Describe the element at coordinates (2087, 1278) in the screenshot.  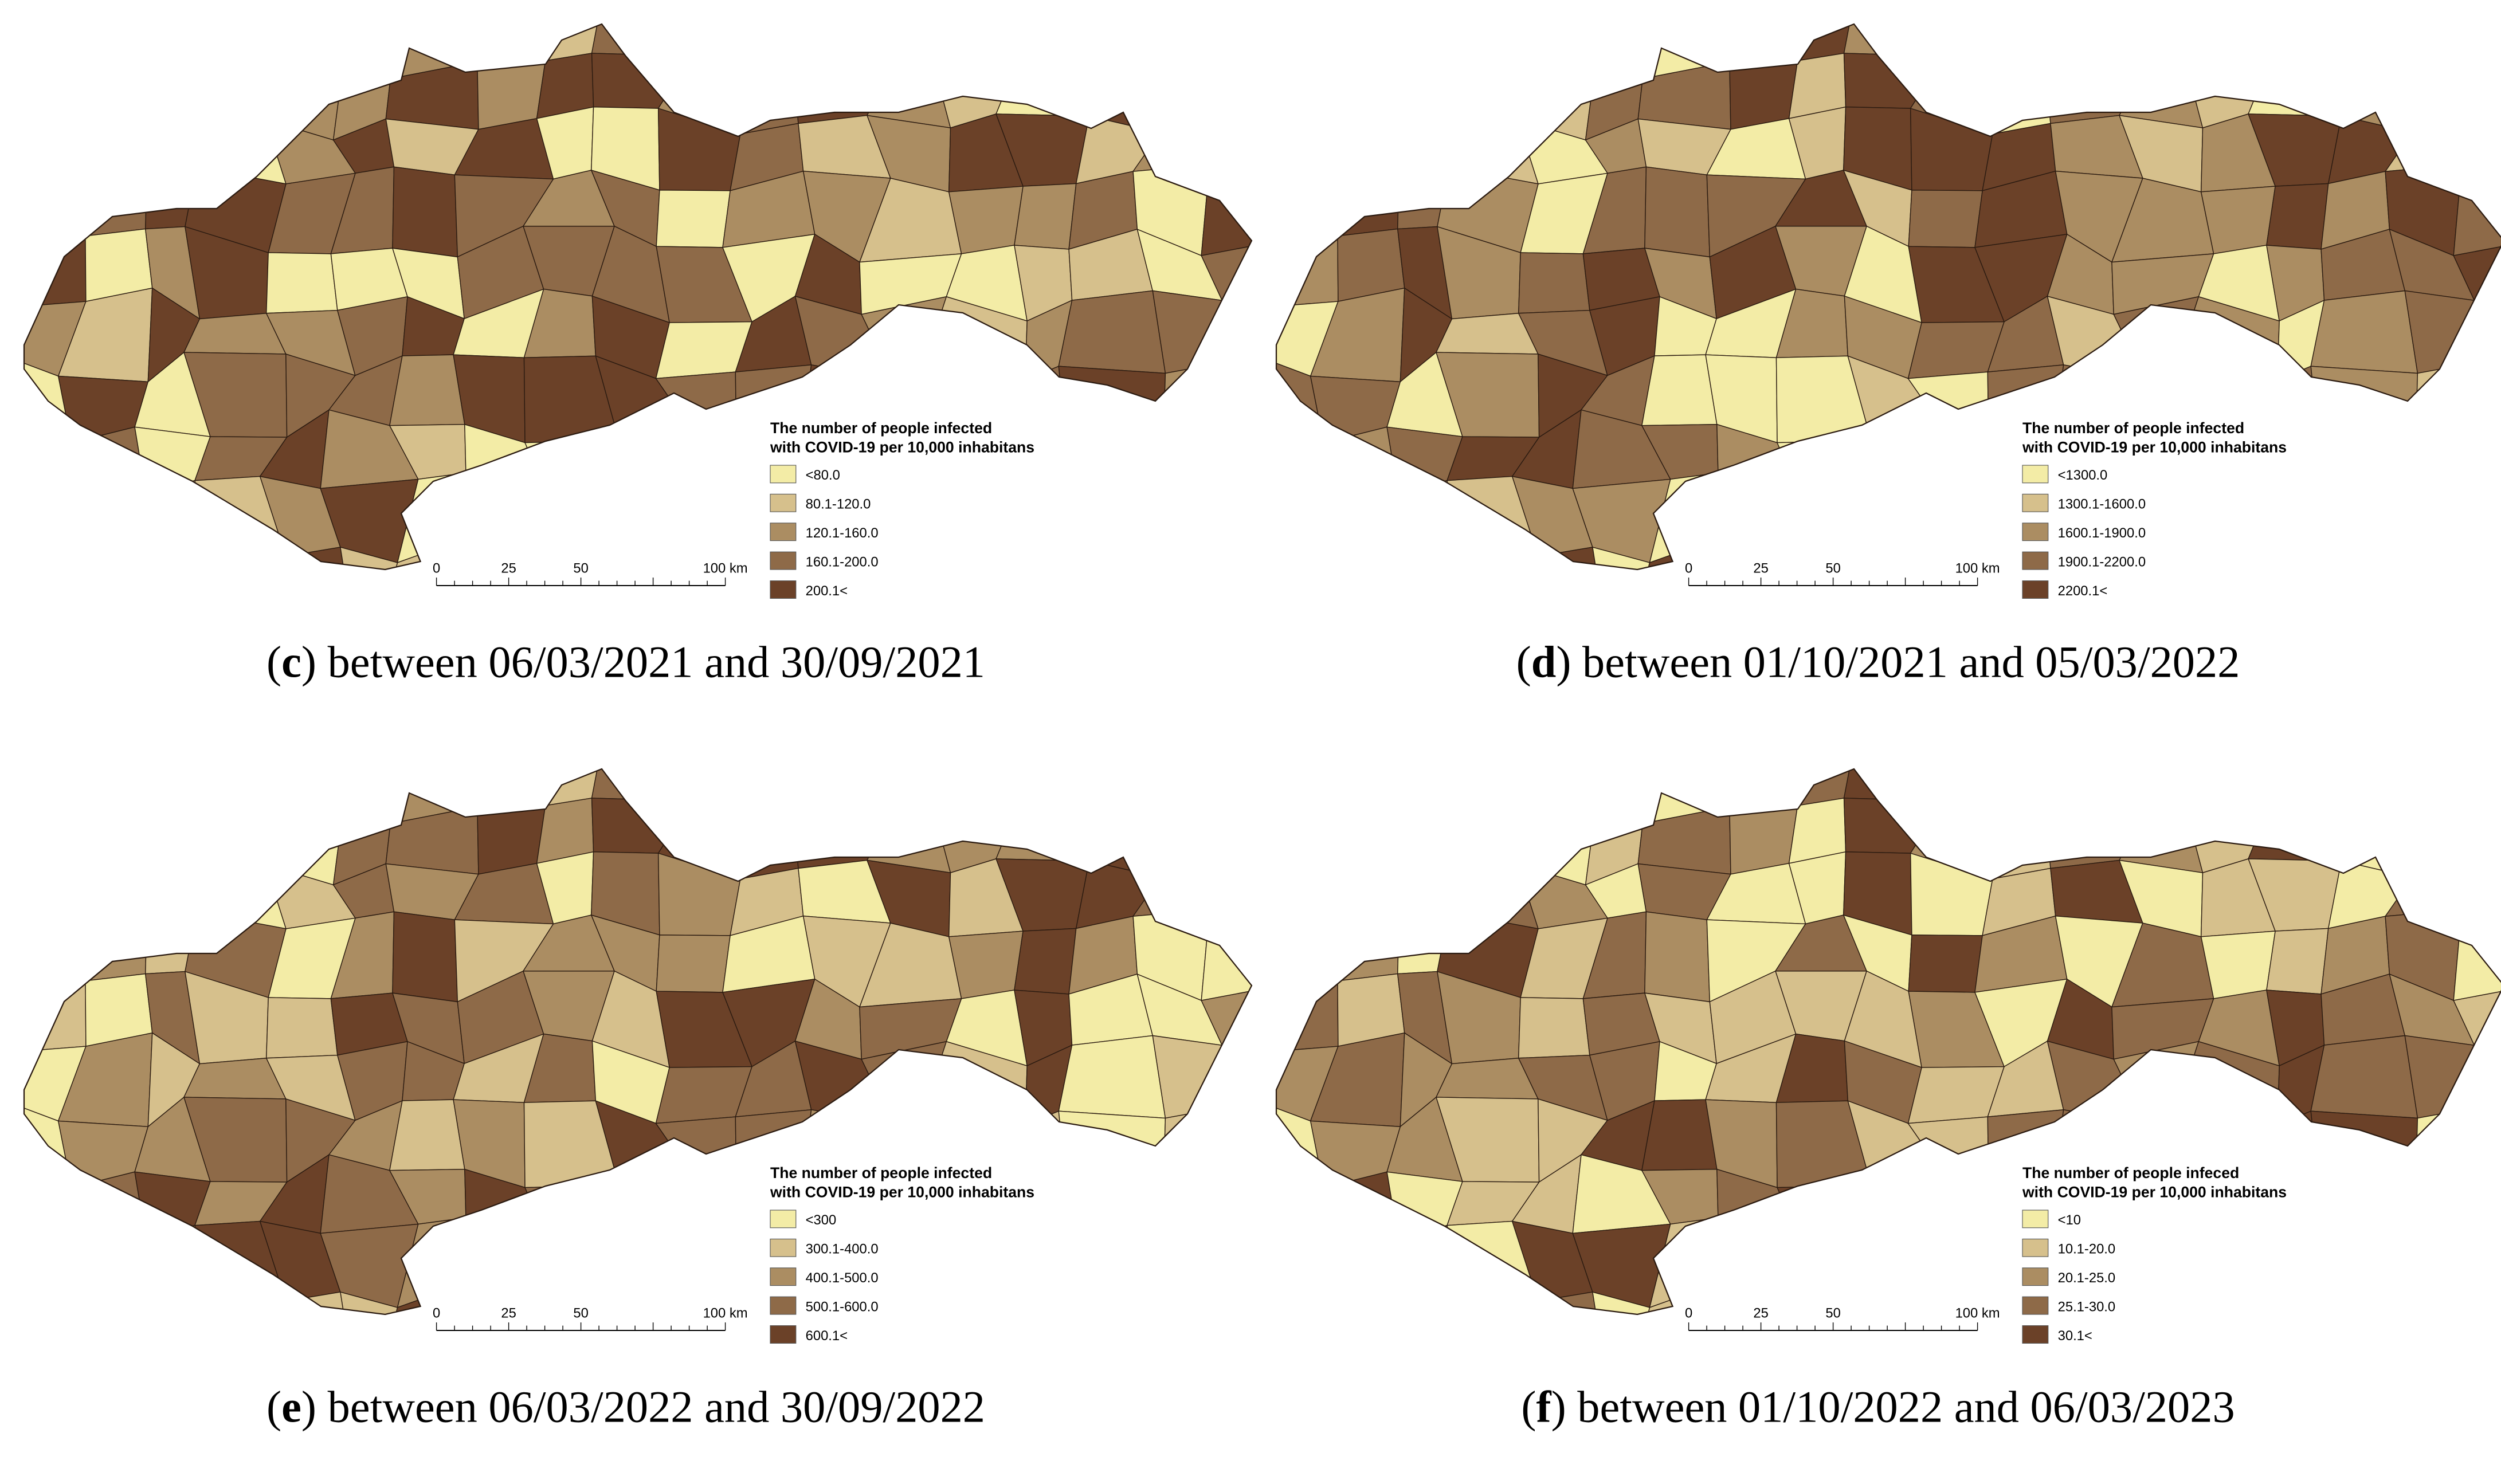
I see `legend-label: 20.1-25.0` at that location.